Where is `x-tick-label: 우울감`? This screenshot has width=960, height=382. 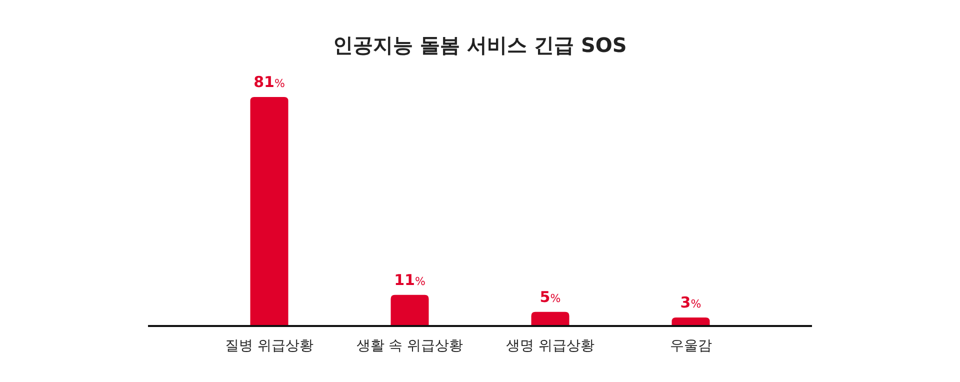
x-tick-label: 우울감 is located at coordinates (691, 346).